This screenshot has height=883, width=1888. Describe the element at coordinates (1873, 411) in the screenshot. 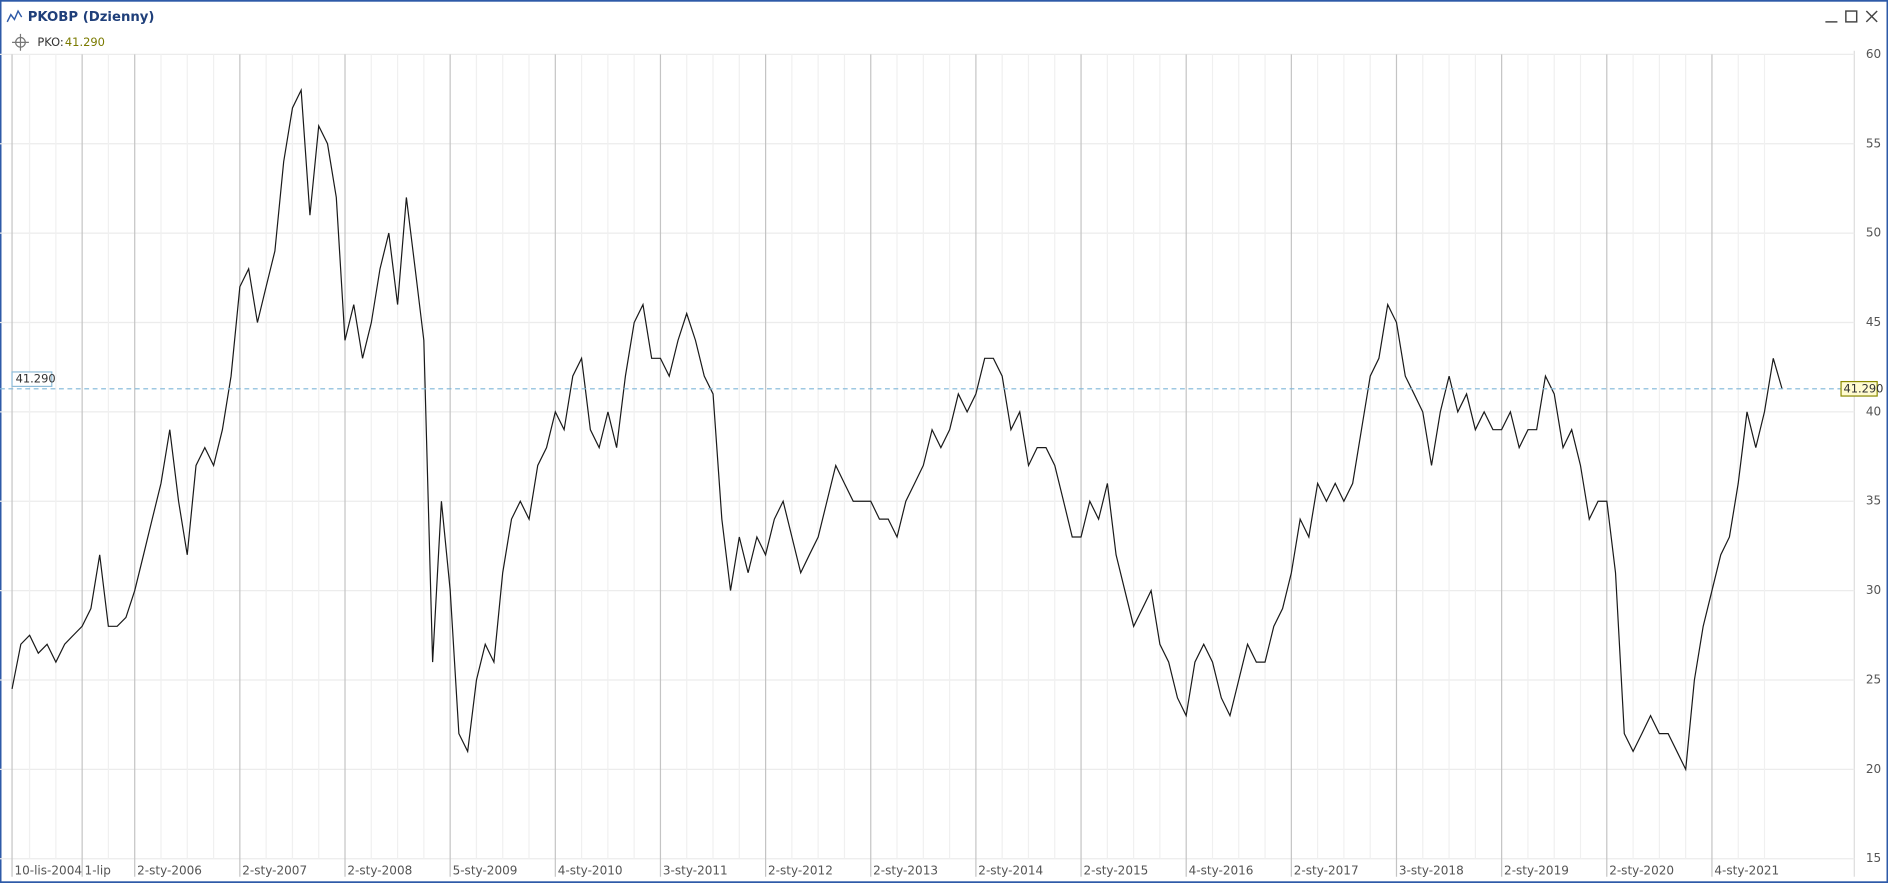

I see `y-tick-label: 40` at that location.